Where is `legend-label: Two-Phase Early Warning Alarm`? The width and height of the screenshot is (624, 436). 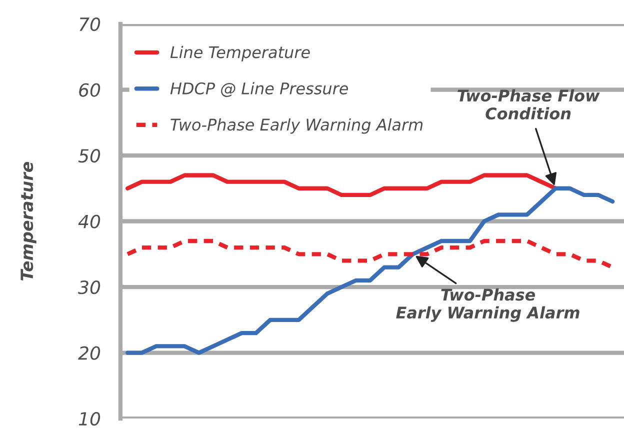 legend-label: Two-Phase Early Warning Alarm is located at coordinates (296, 126).